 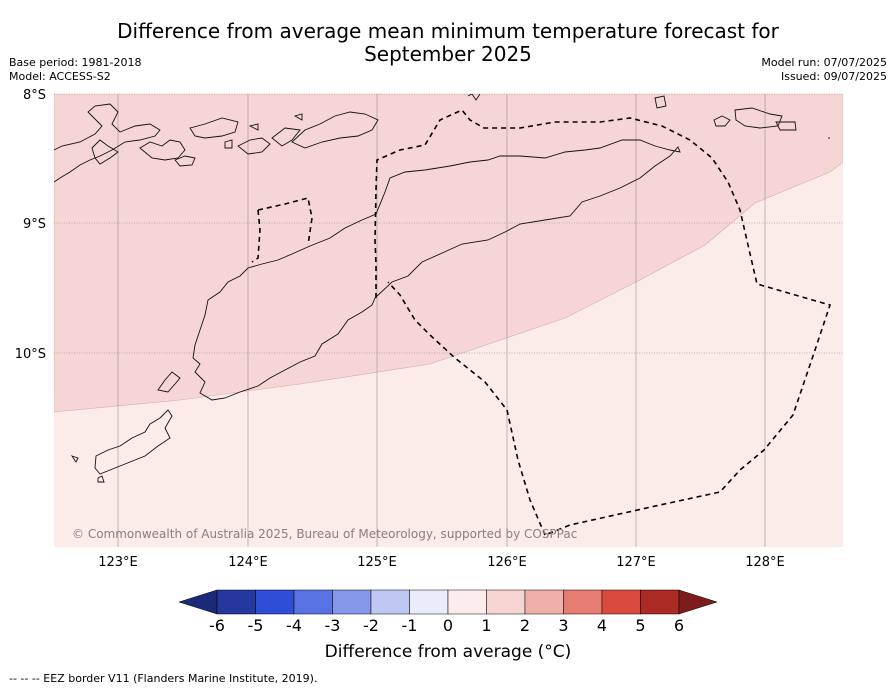 I want to click on colorbar-tick-label: -5, so click(x=256, y=625).